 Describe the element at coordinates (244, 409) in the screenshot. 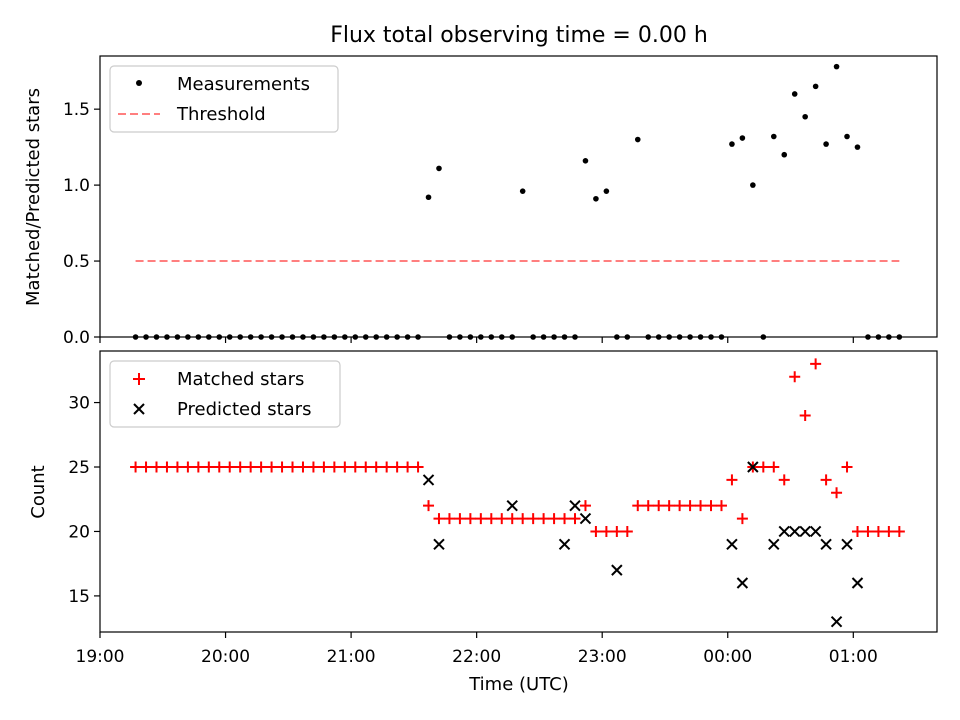

I see `legend-predicted-label: Predicted stars` at that location.